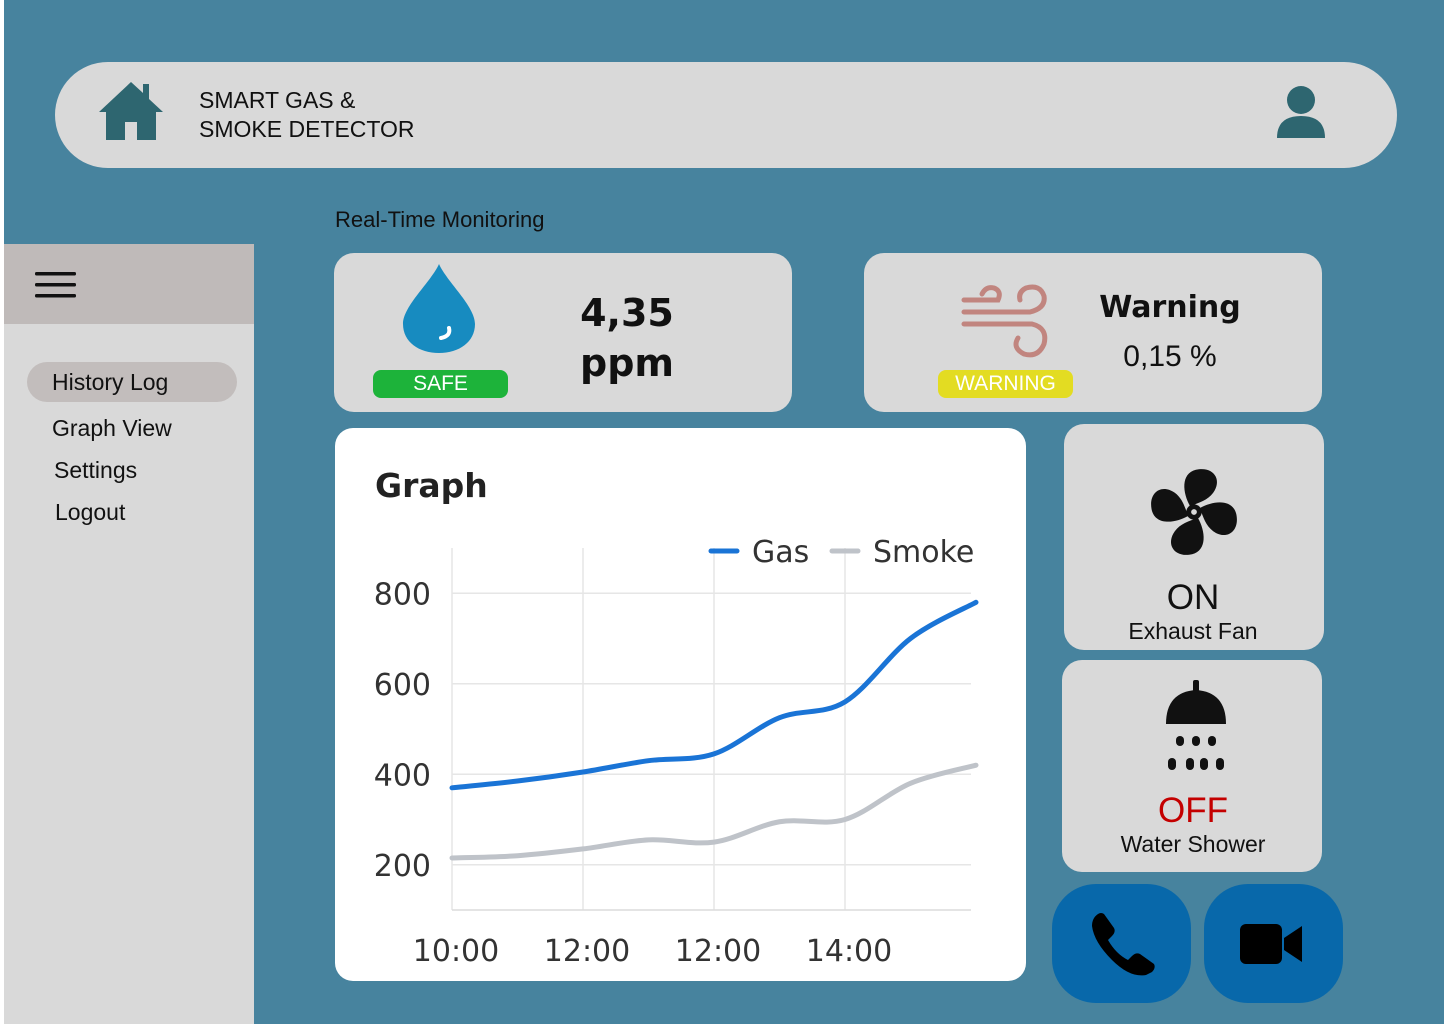 The width and height of the screenshot is (1448, 1032). Describe the element at coordinates (110, 382) in the screenshot. I see `sidebar-item-history-log: History Log` at that location.